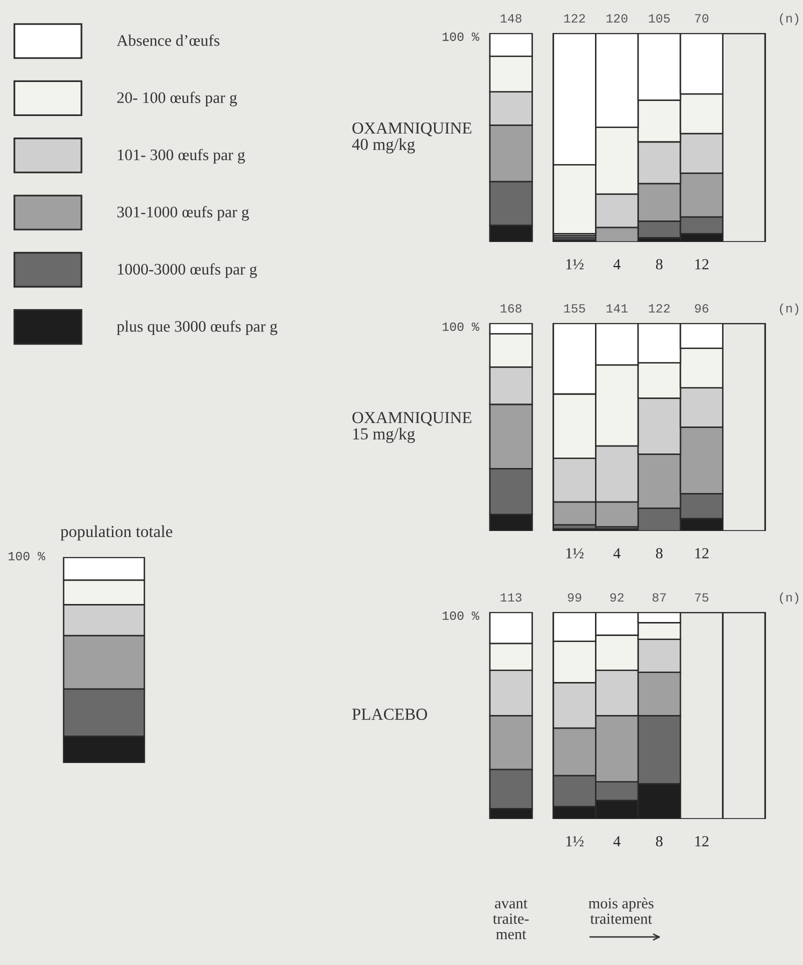  I want to click on text: 120, so click(617, 18).